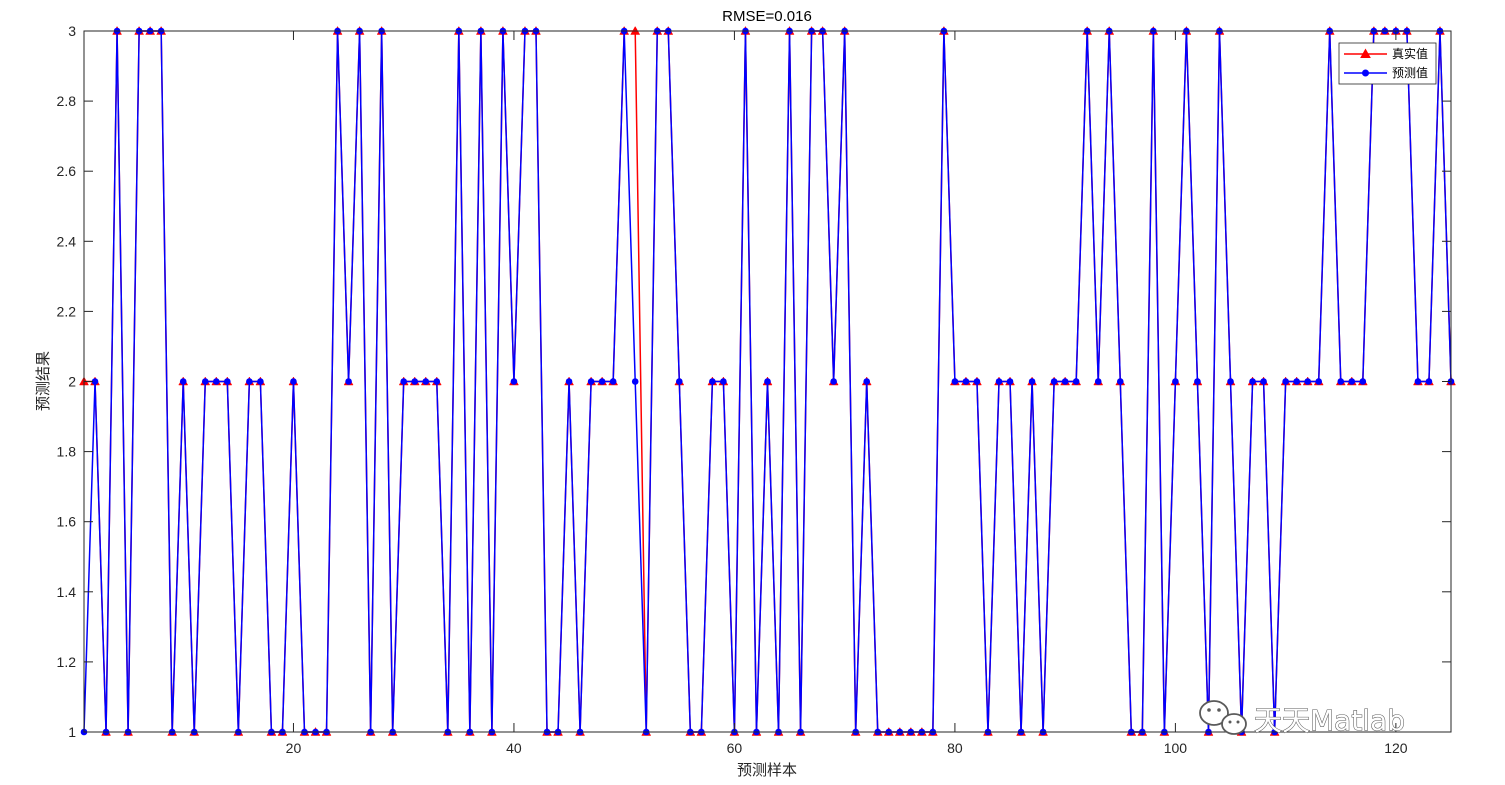 This screenshot has width=1505, height=785. I want to click on legend-marker-true, so click(1365, 53).